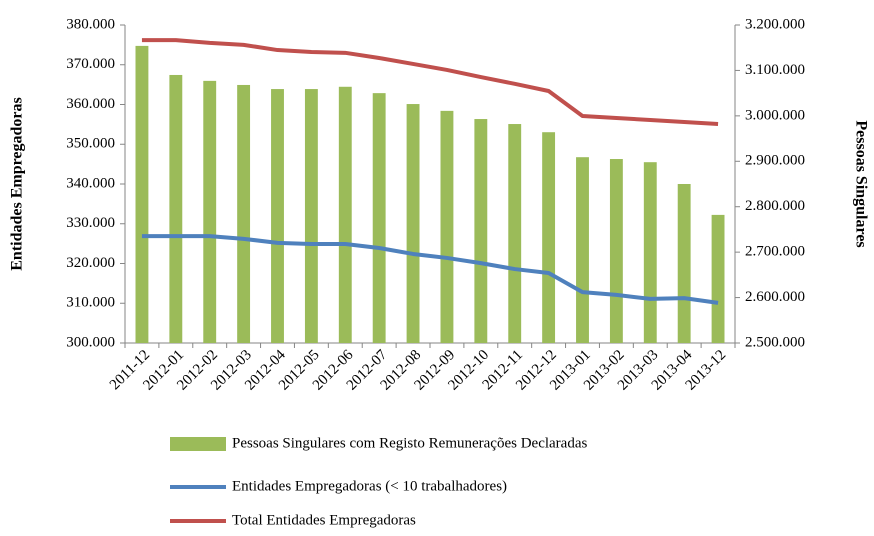  What do you see at coordinates (775, 70) in the screenshot?
I see `y2-tick-label: 3.100.000` at bounding box center [775, 70].